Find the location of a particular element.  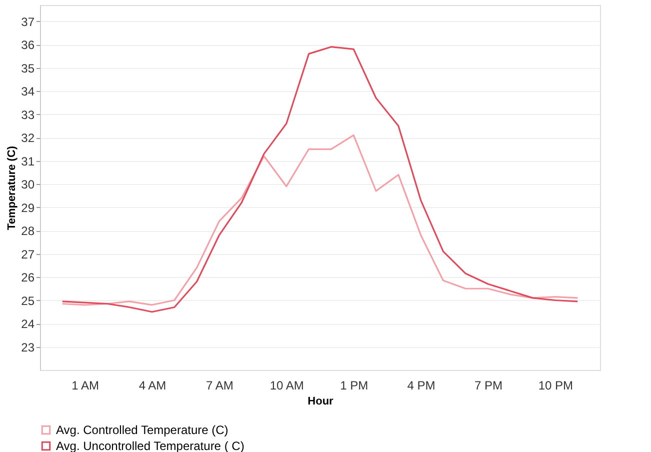

y-axis-title: Temperature (C) is located at coordinates (12, 188).